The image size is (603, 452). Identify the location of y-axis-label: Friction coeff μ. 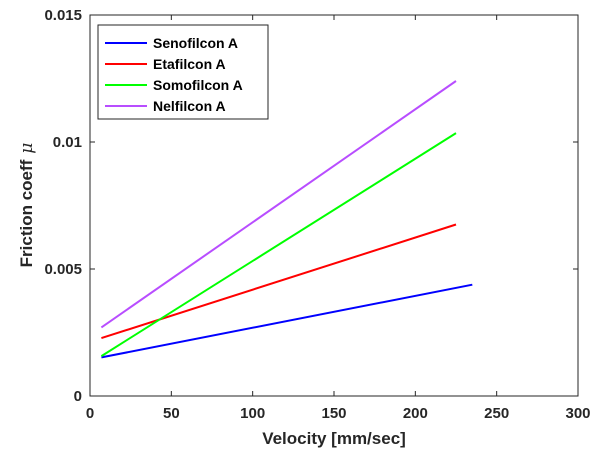
(27, 205).